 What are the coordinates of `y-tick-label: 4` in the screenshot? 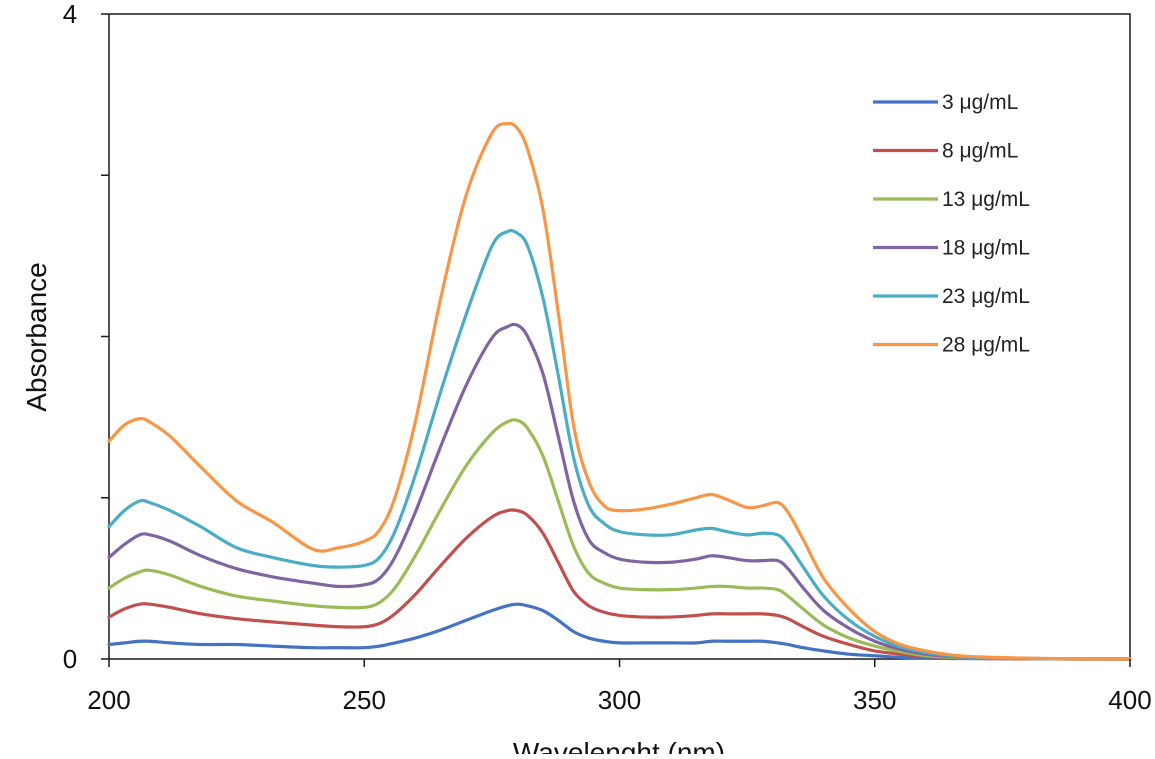 It's located at (70, 14).